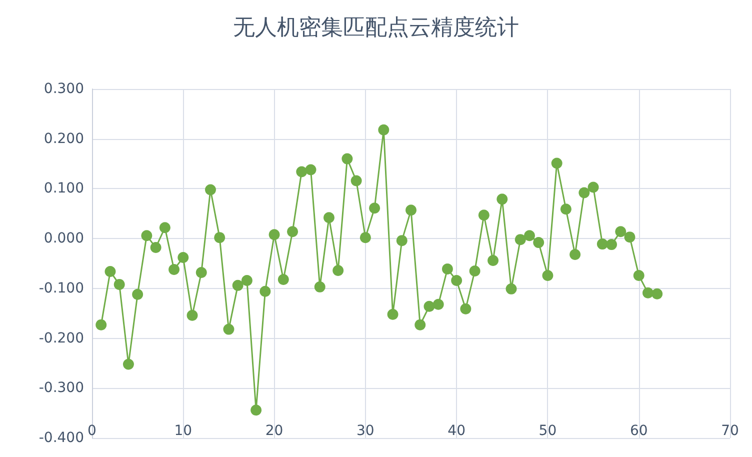 The height and width of the screenshot is (457, 752). Describe the element at coordinates (64, 238) in the screenshot. I see `y-tick-label: 0.000` at that location.